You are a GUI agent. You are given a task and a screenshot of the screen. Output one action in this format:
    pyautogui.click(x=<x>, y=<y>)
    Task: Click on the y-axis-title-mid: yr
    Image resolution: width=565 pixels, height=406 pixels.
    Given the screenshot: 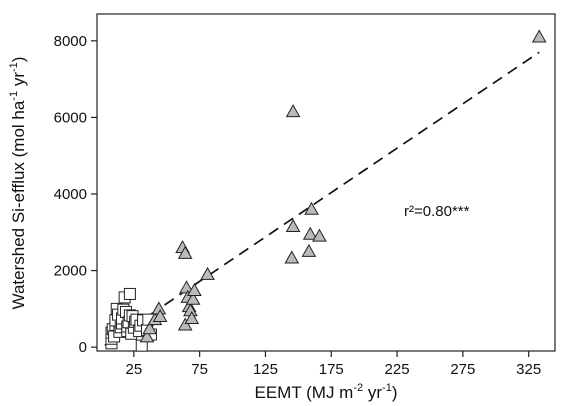 What is the action you would take?
    pyautogui.click(x=18, y=81)
    